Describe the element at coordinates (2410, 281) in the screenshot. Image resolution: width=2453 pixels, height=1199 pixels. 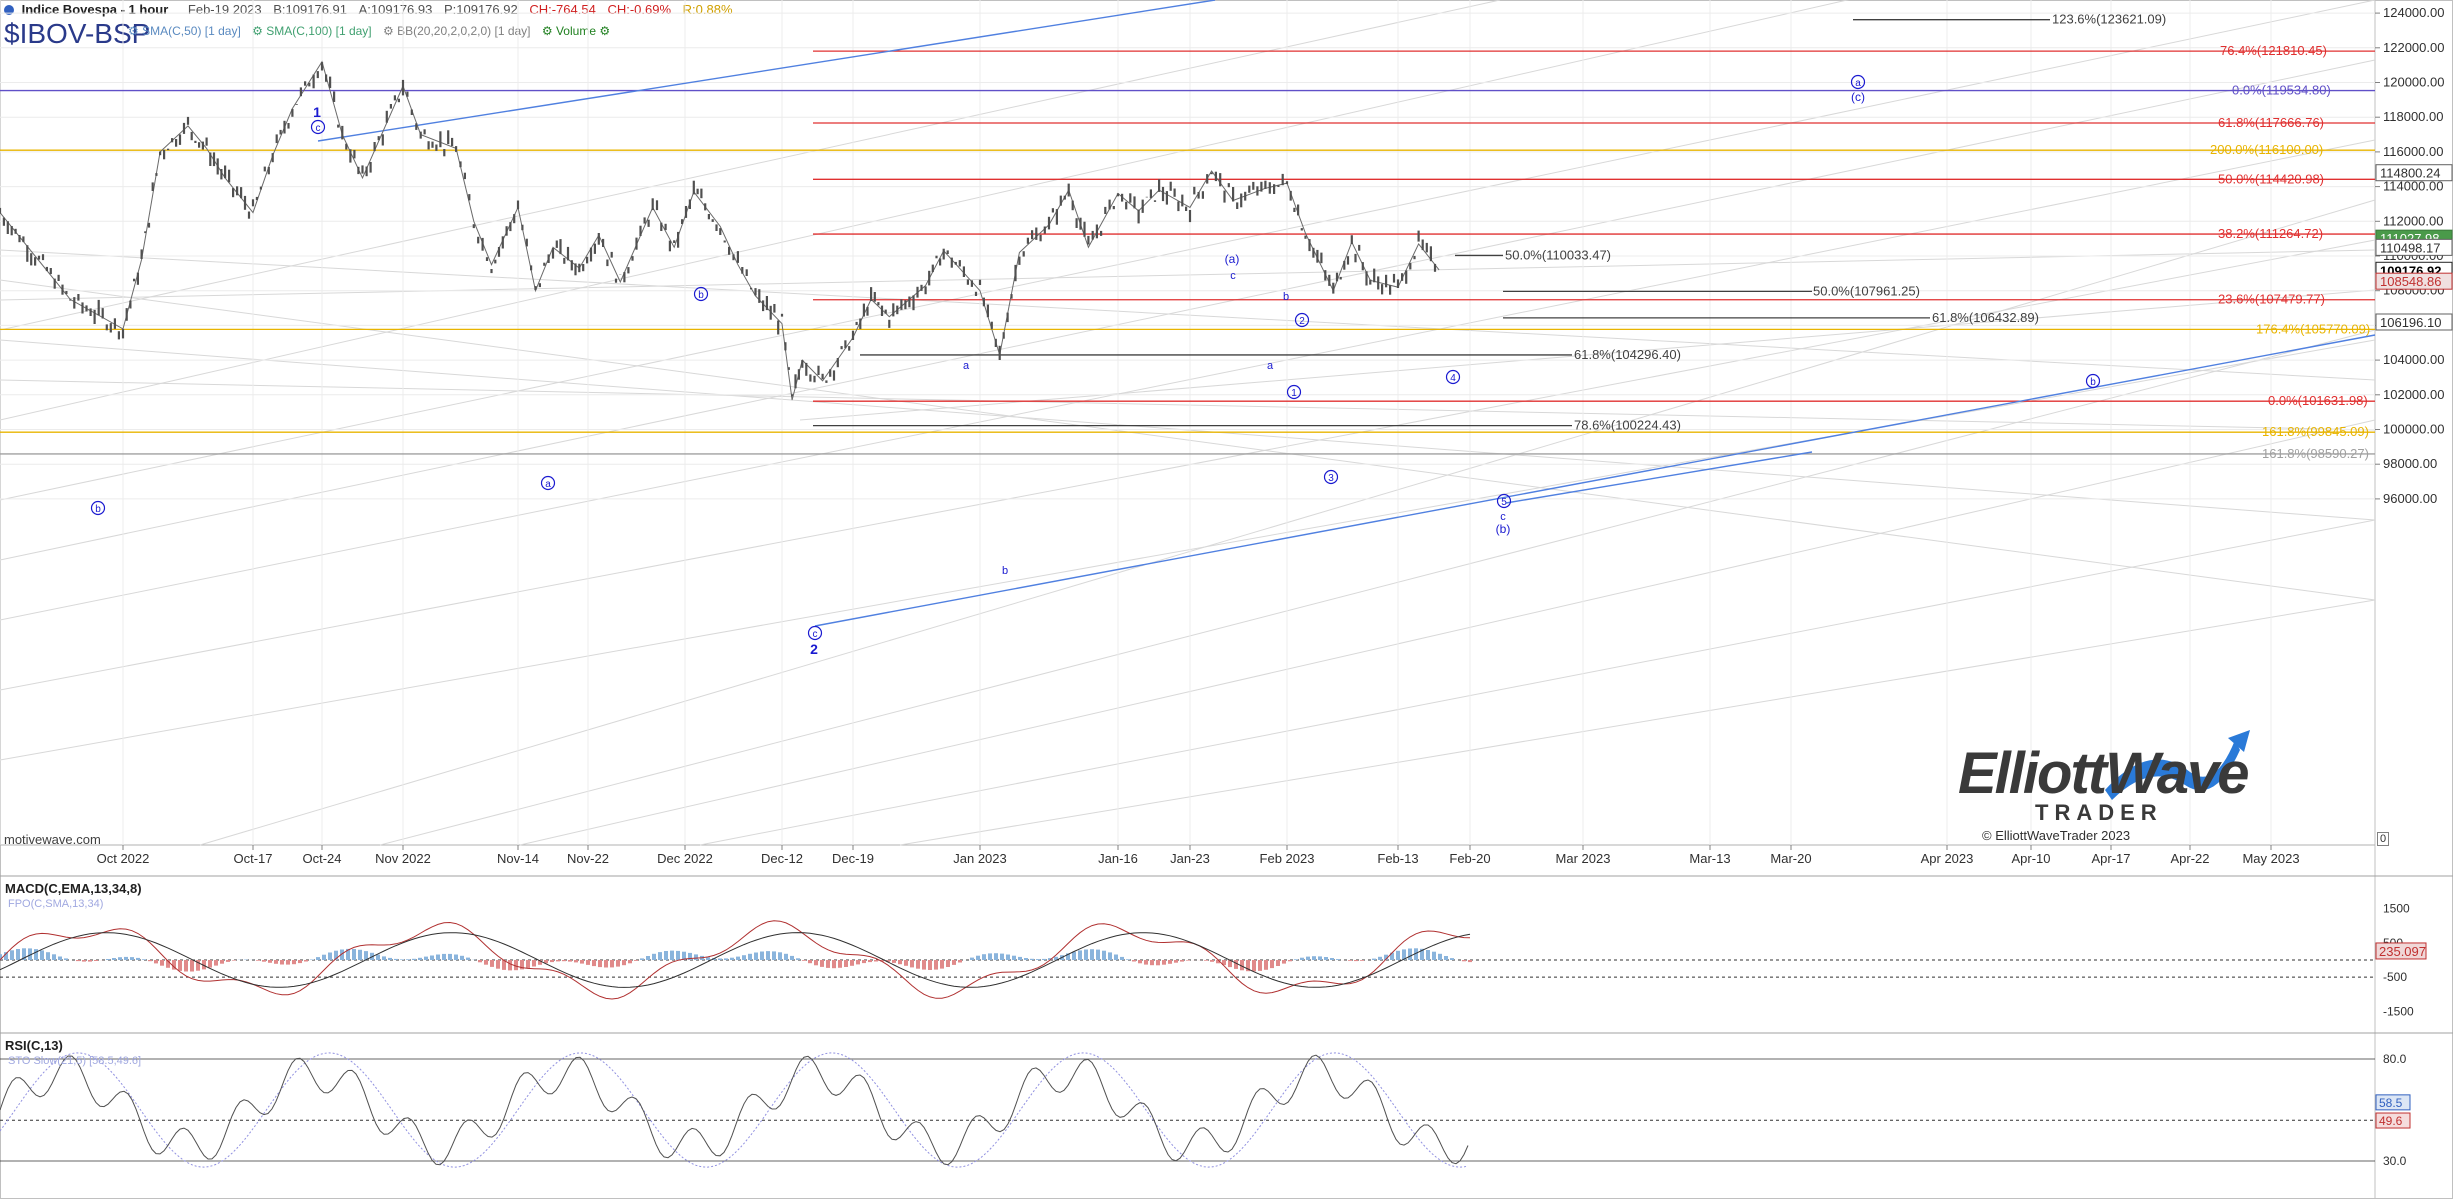
I see `price-tag-label: 108548.86` at that location.